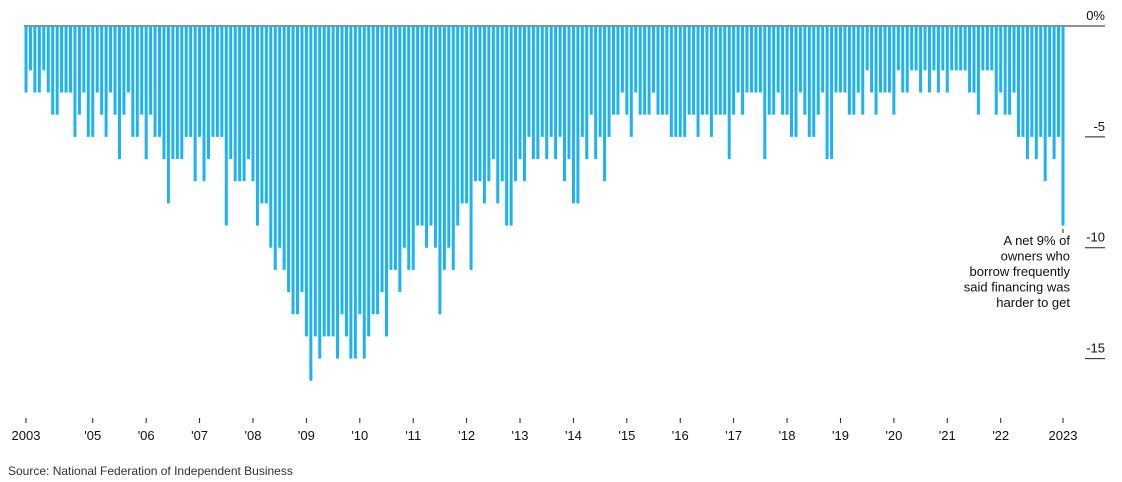 Image resolution: width=1122 pixels, height=482 pixels. What do you see at coordinates (1099, 126) in the screenshot?
I see `y-tick-label: -5` at bounding box center [1099, 126].